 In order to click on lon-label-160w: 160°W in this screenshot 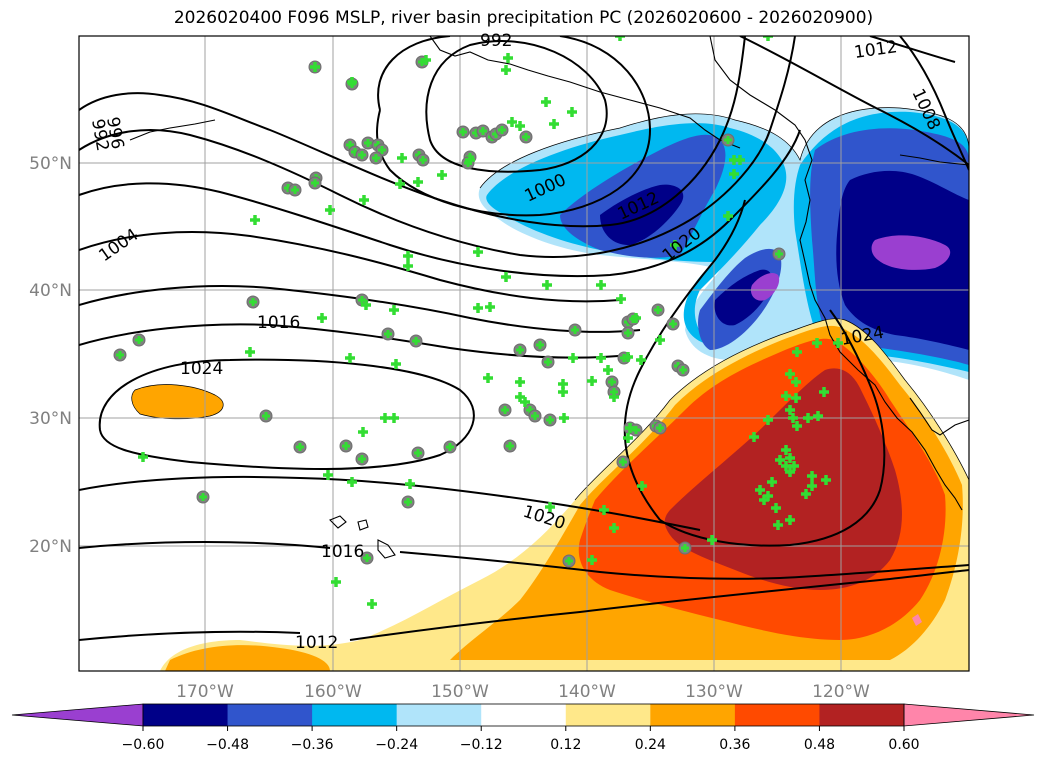, I will do `click(333, 692)`.